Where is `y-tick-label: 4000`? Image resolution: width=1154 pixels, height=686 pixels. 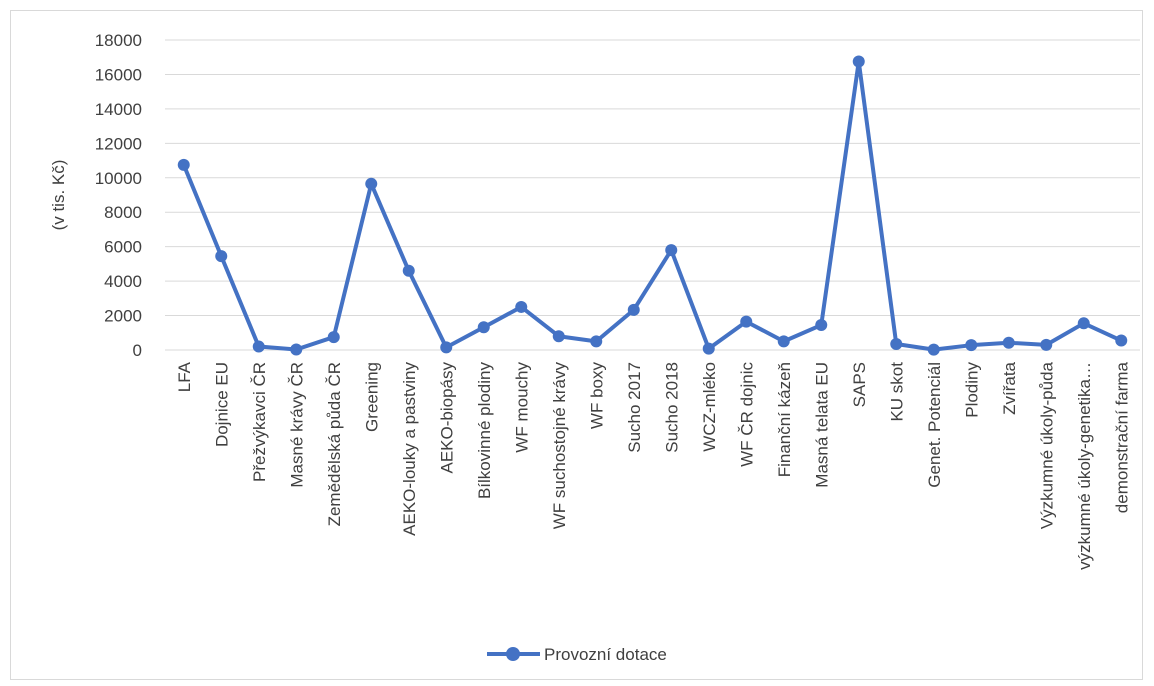
y-tick-label: 4000 is located at coordinates (123, 281).